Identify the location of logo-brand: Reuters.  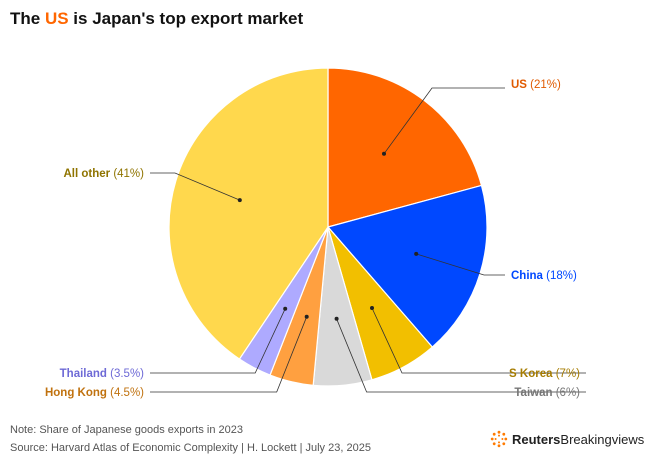
(536, 439).